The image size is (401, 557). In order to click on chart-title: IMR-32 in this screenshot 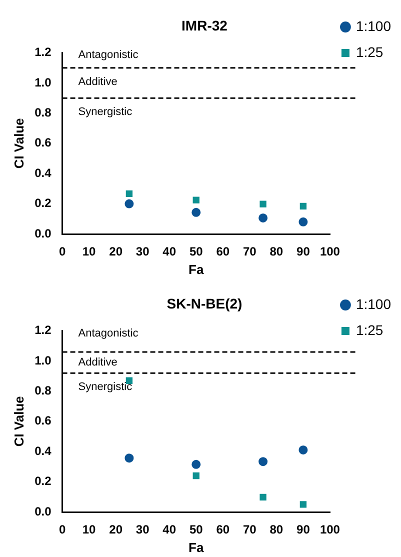, I will do `click(205, 25)`.